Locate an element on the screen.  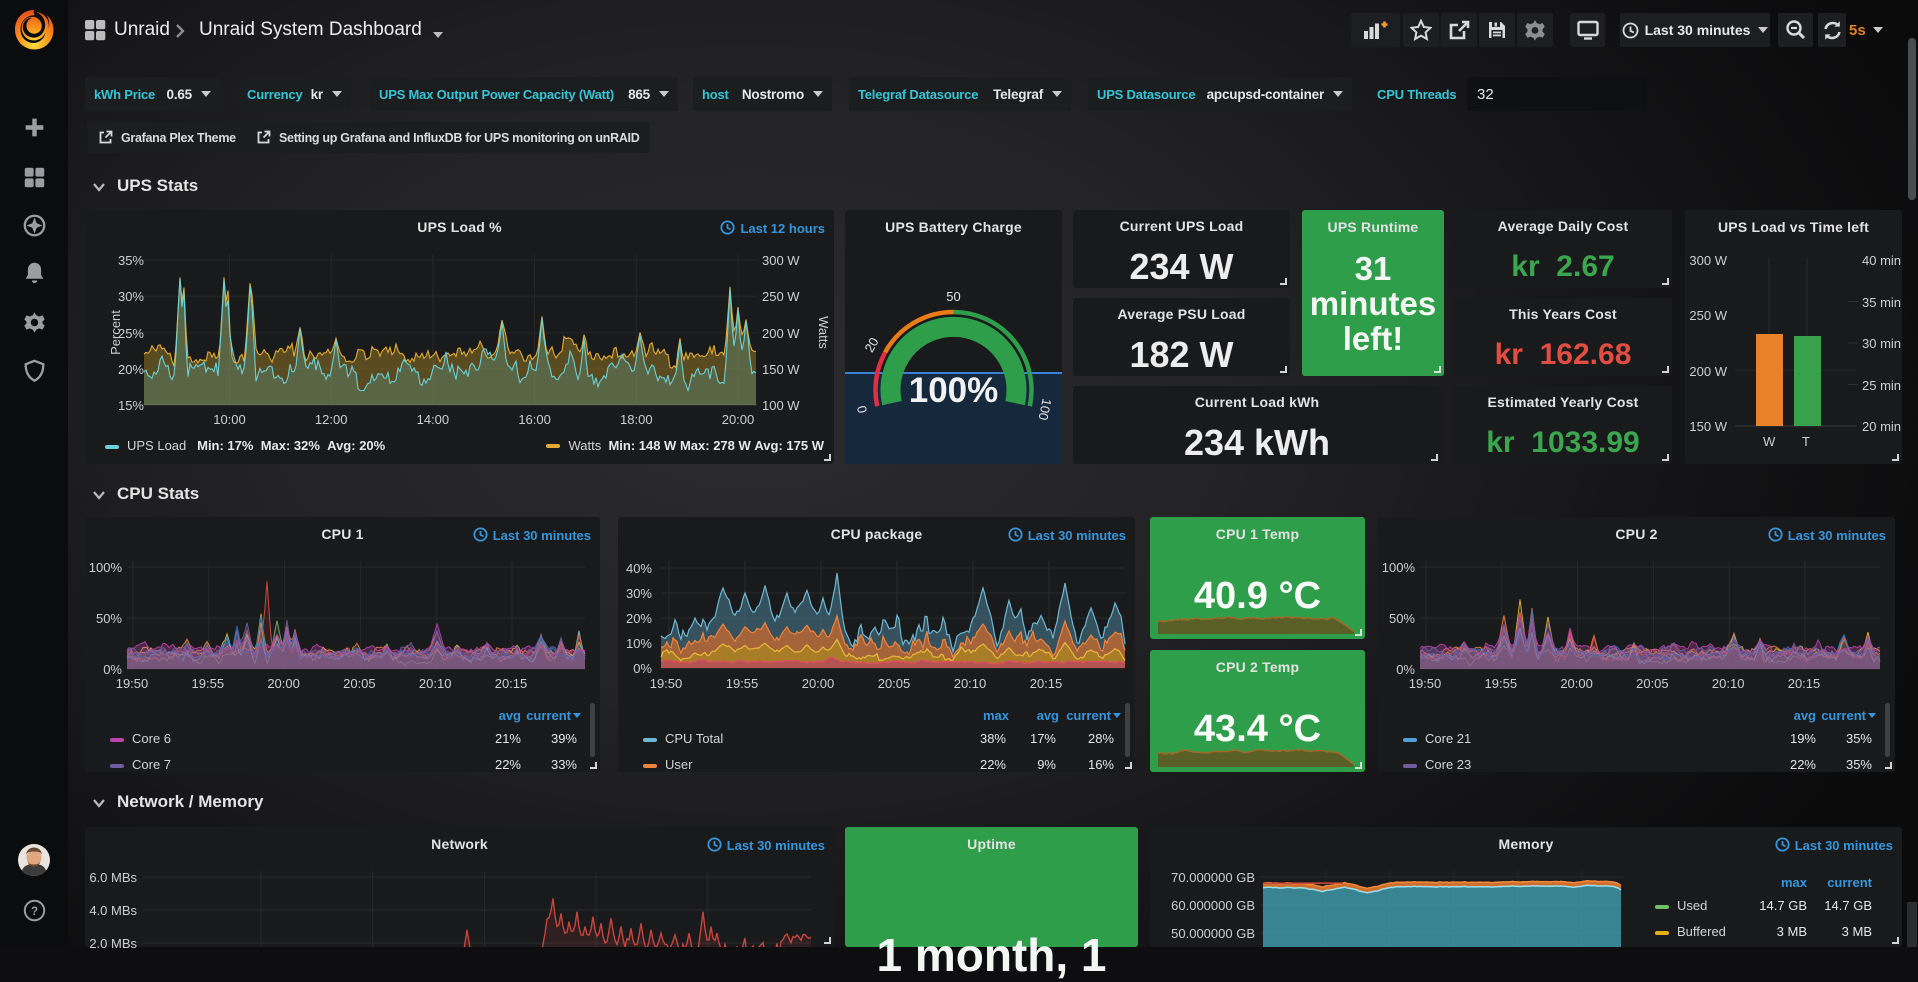
svg-text: 50 is located at coordinates (953, 296).